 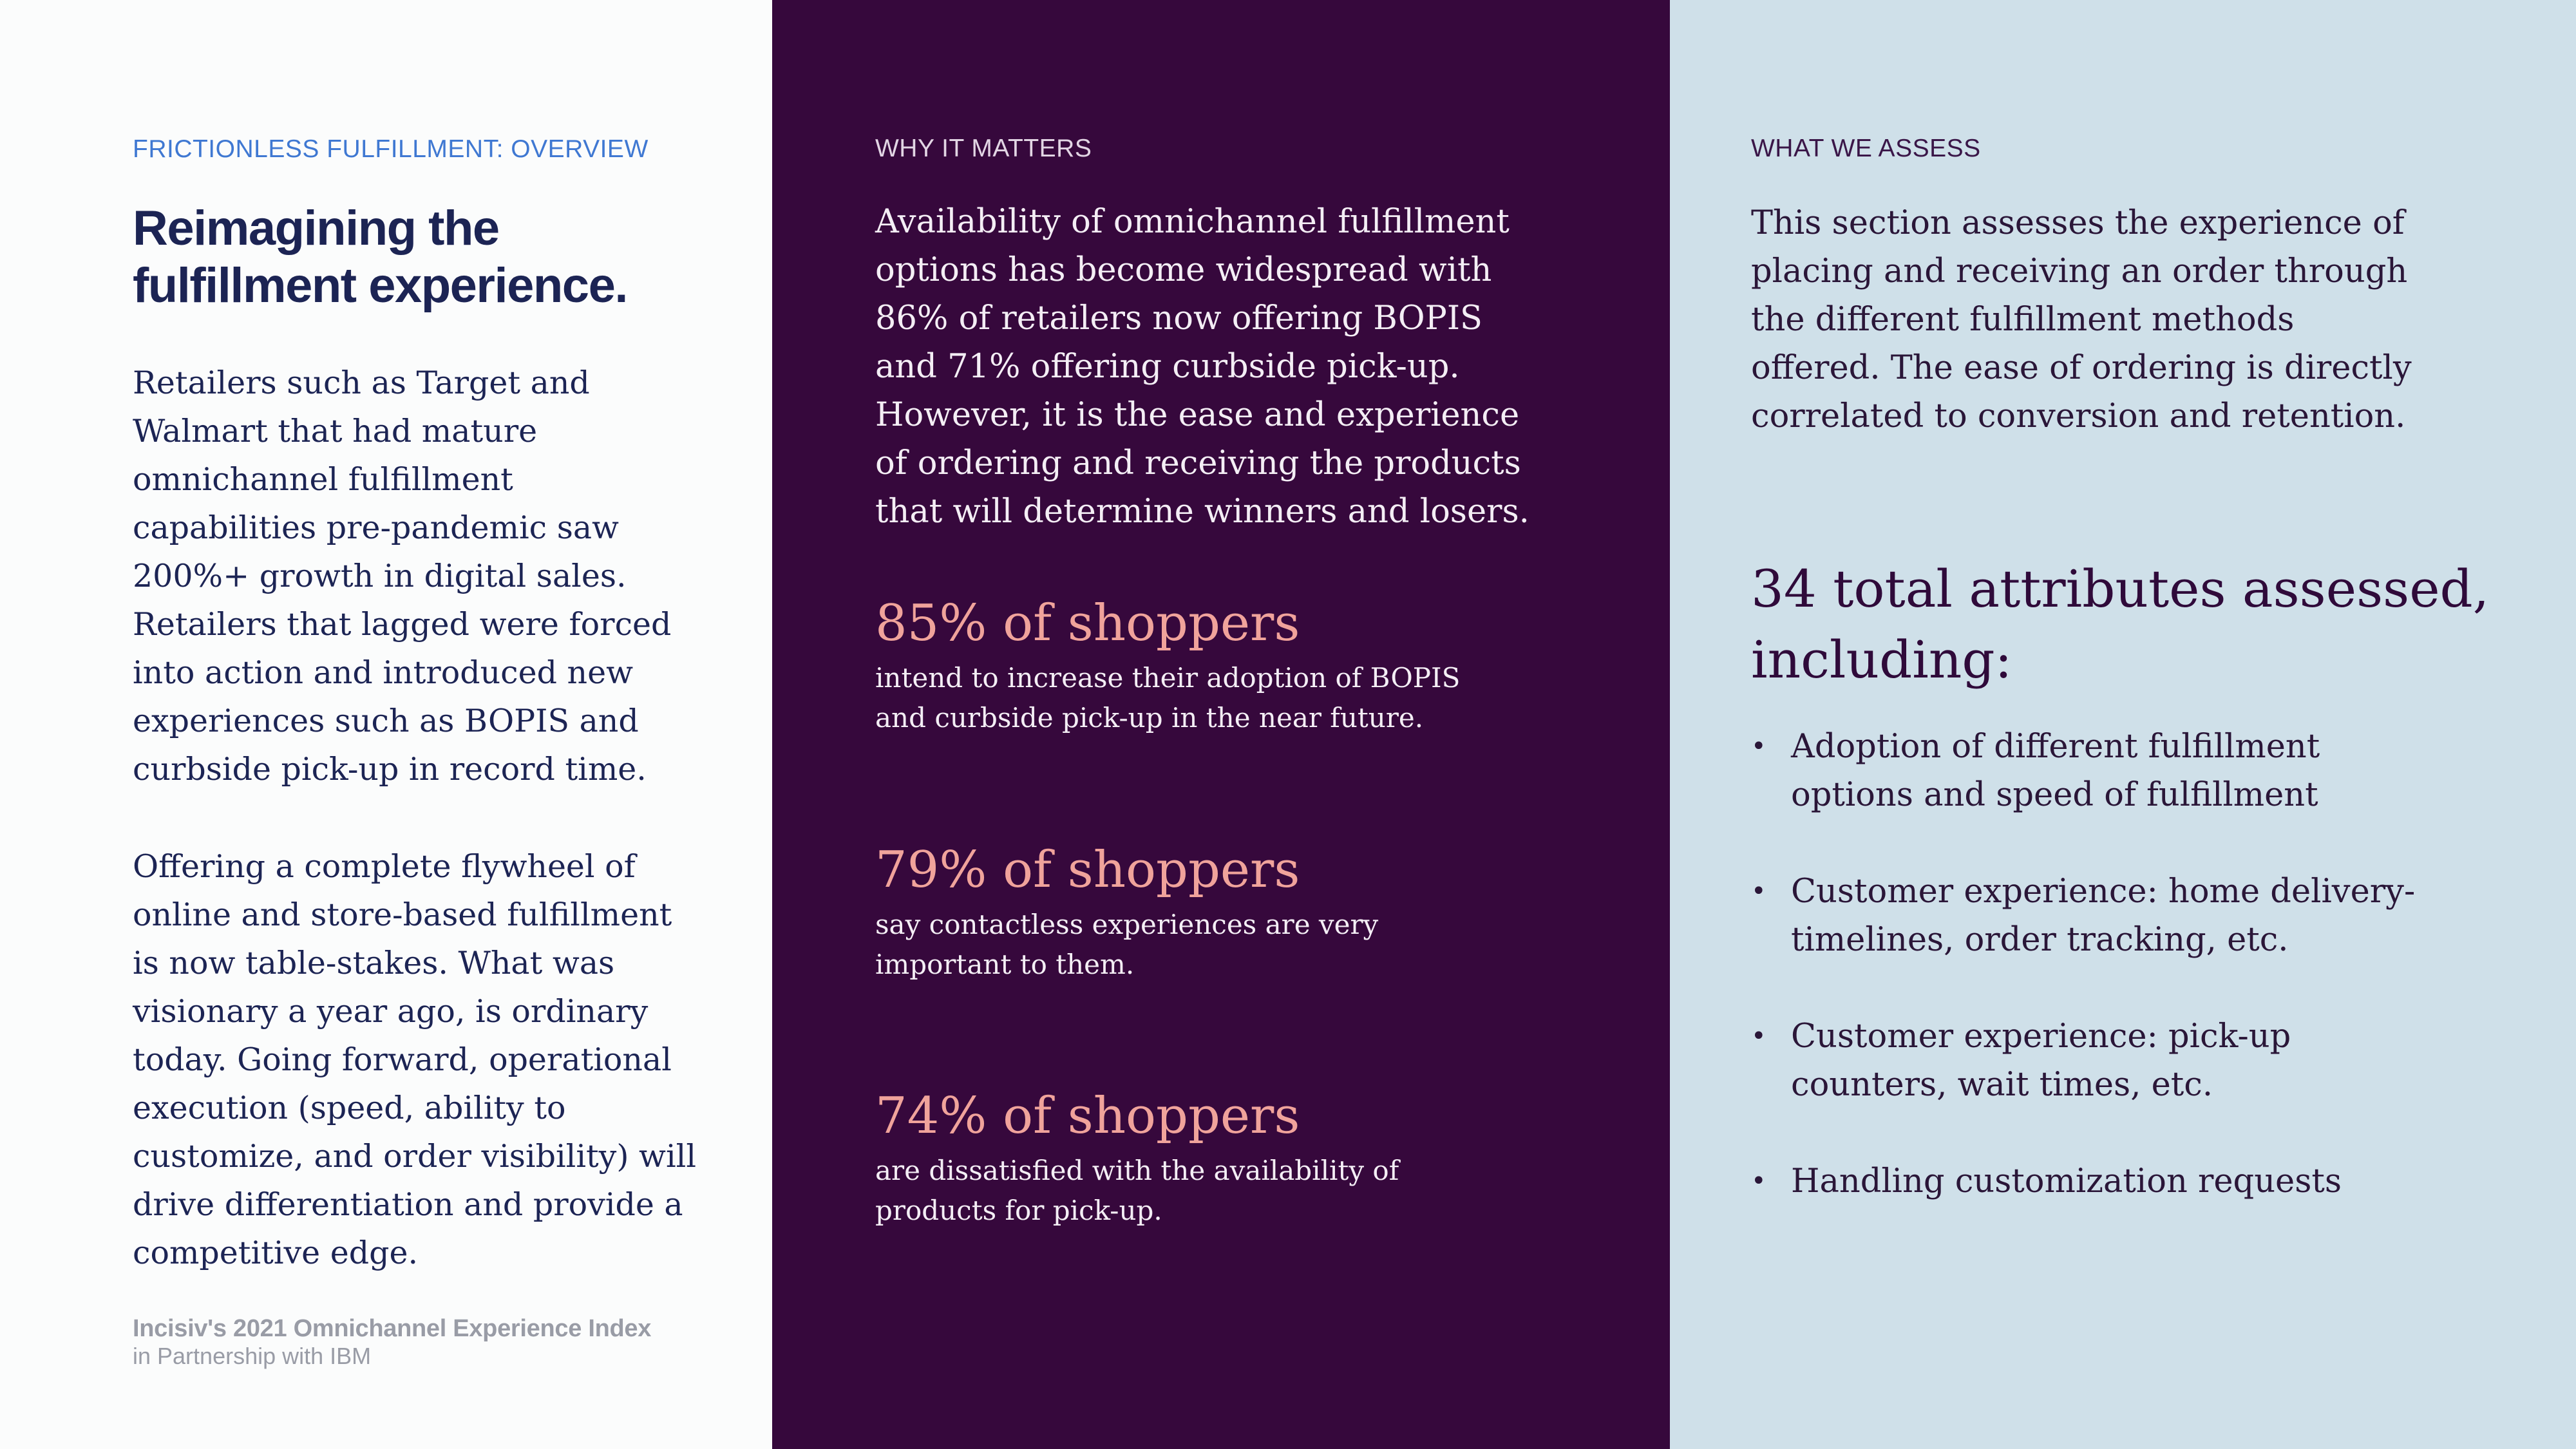 I want to click on footer-partnership: in Partnership with IBM, so click(x=253, y=1356).